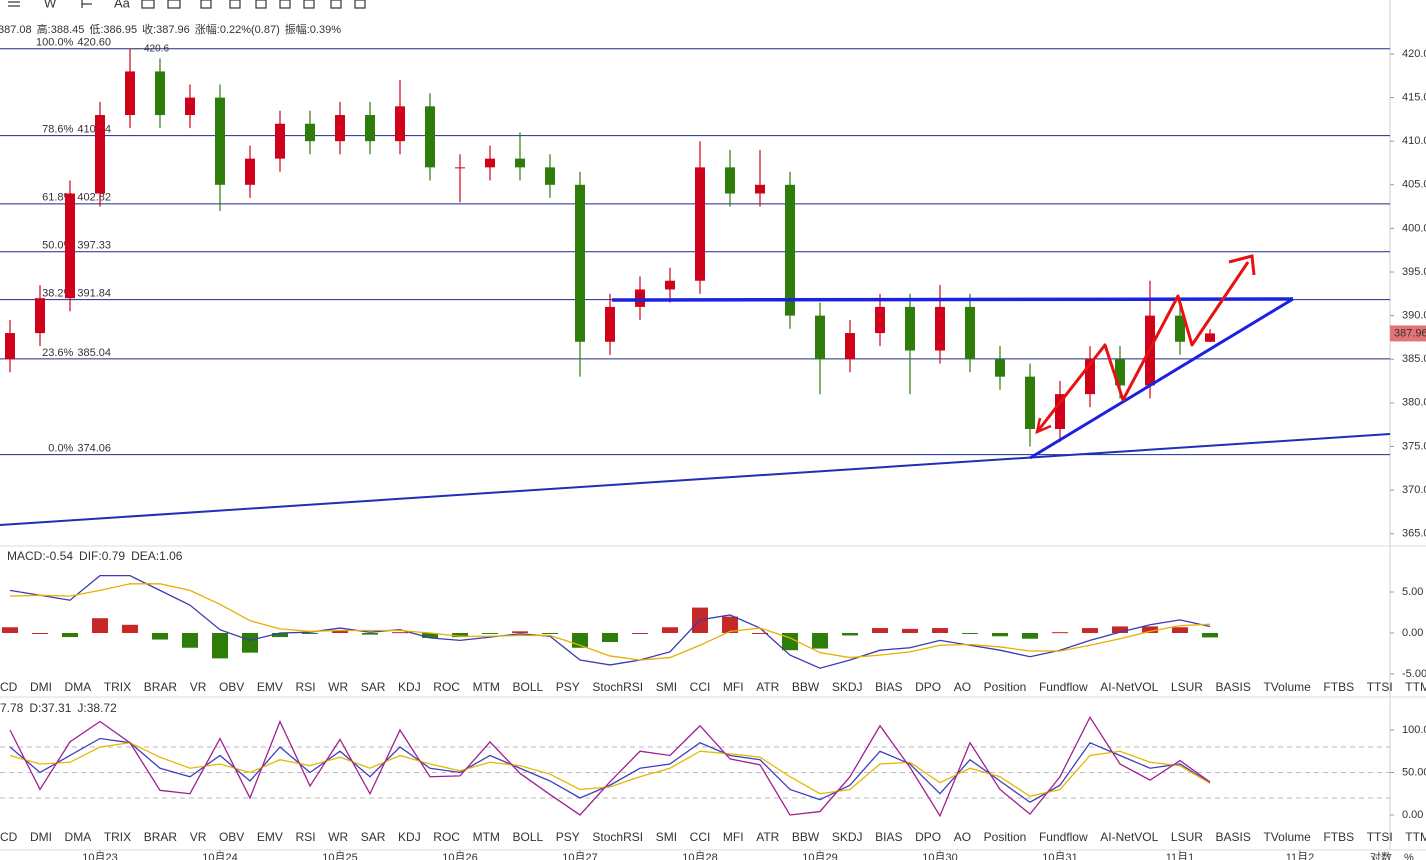  I want to click on ohlc-info: 涨幅:0.22%(0.87), so click(237, 29).